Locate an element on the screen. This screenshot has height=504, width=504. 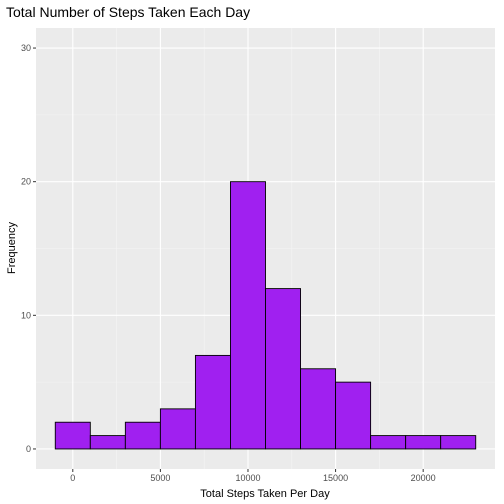
chart-title: Total Number of Steps Taken Each Day is located at coordinates (128, 12).